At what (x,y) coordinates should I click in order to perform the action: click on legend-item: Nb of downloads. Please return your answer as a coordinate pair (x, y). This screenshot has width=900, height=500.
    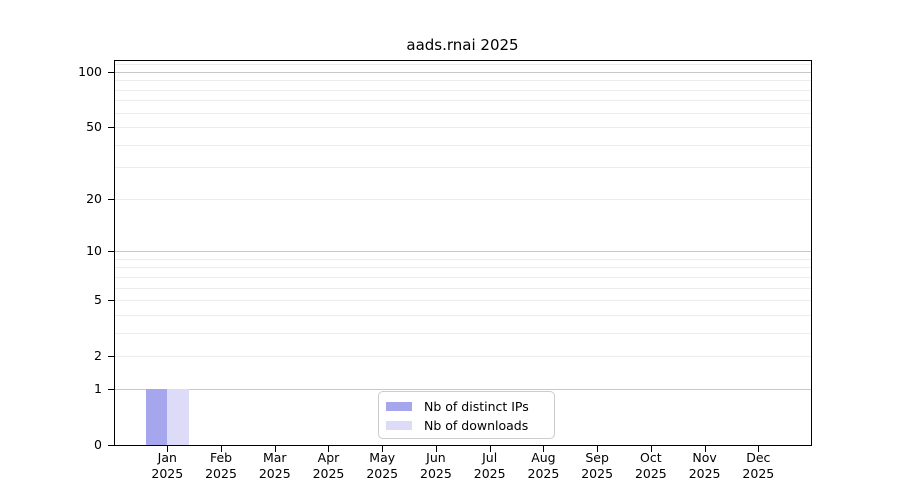
    Looking at the image, I should click on (470, 425).